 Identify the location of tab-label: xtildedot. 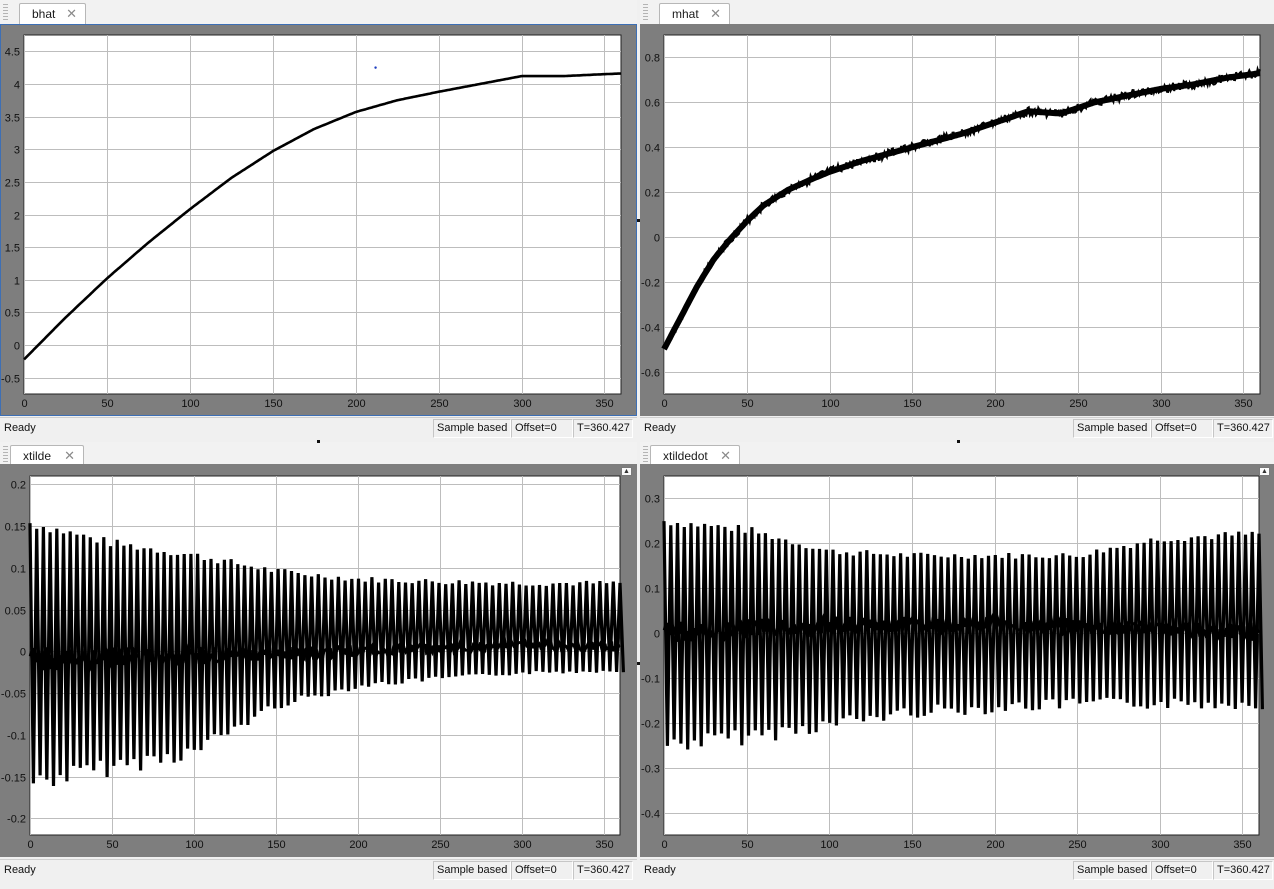
(685, 456).